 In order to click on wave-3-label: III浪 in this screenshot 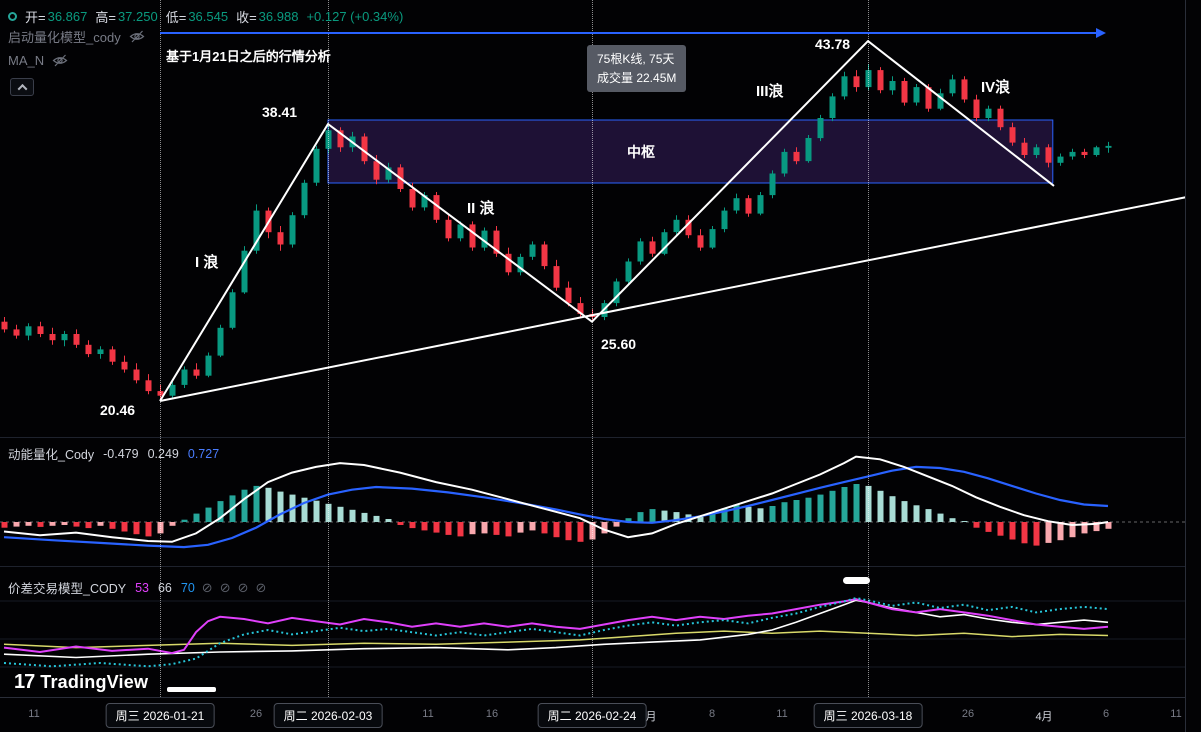, I will do `click(770, 91)`.